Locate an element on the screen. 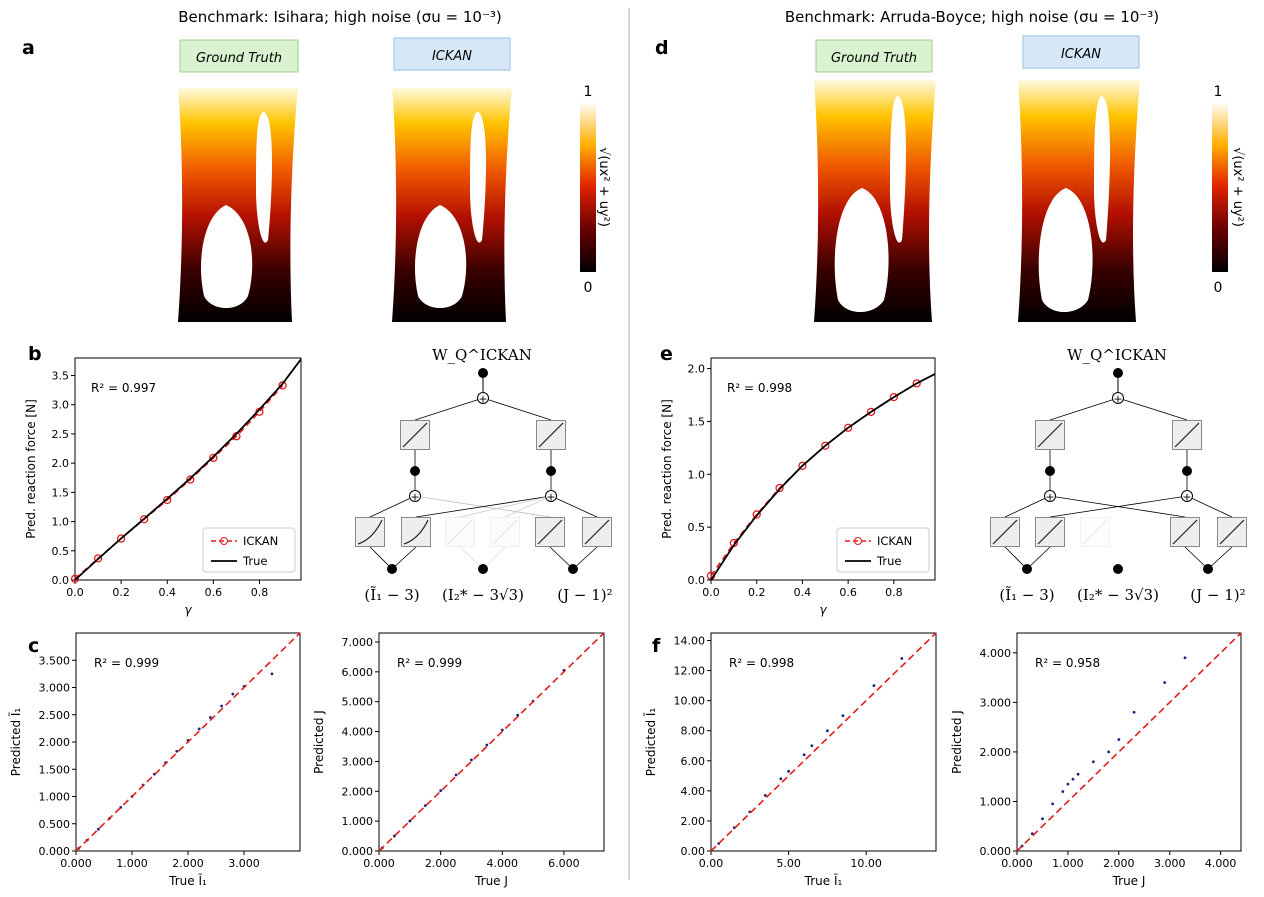 The width and height of the screenshot is (1264, 897). specimen-ickan-left: ICKAN is located at coordinates (452, 179).